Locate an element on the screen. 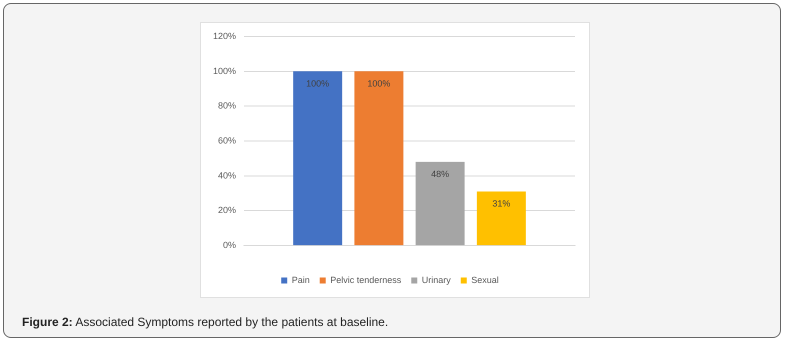 The height and width of the screenshot is (345, 786). y-tick-label: 80% is located at coordinates (227, 105).